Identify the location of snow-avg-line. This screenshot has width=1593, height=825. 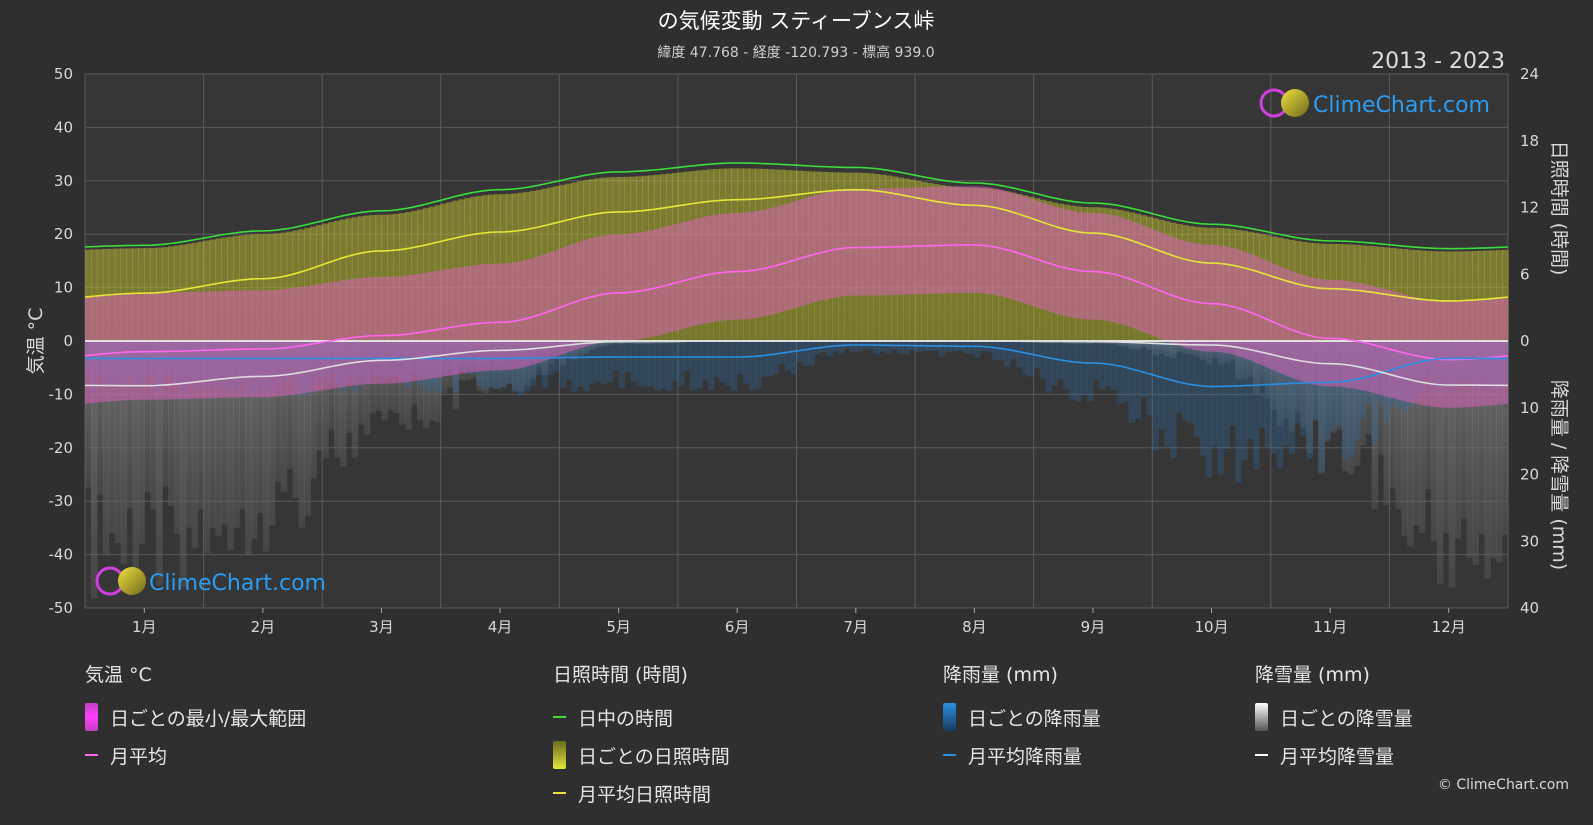
(797, 363).